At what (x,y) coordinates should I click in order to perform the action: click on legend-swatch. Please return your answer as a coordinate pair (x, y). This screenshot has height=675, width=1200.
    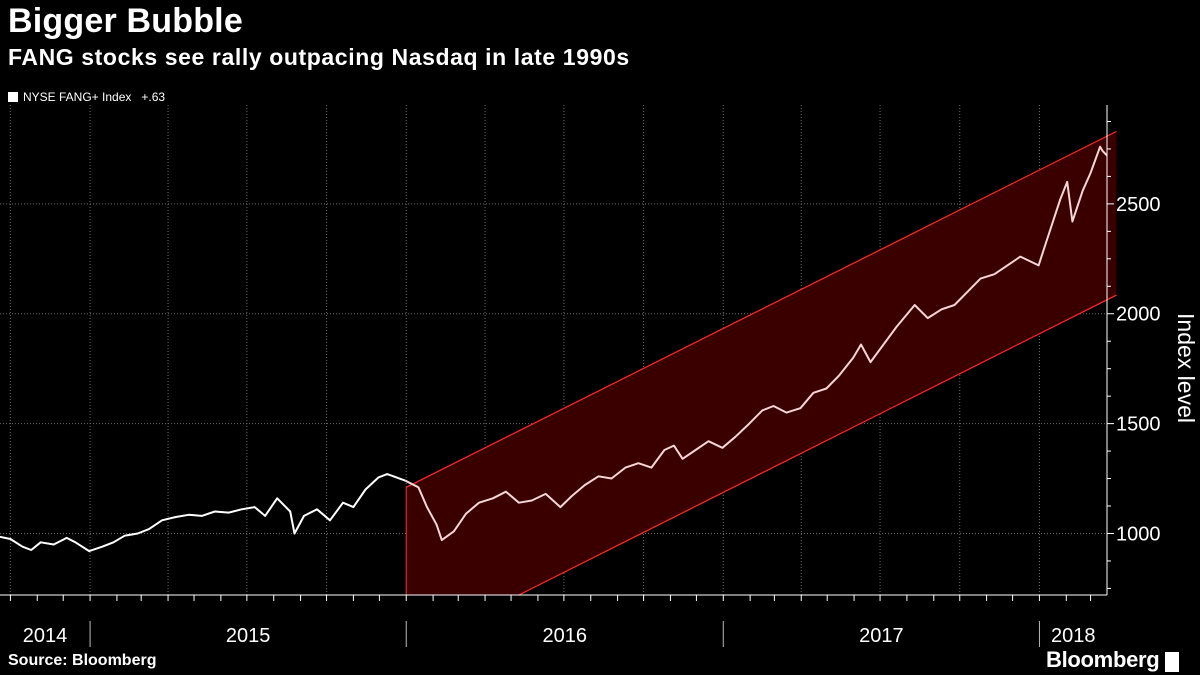
    Looking at the image, I should click on (13, 97).